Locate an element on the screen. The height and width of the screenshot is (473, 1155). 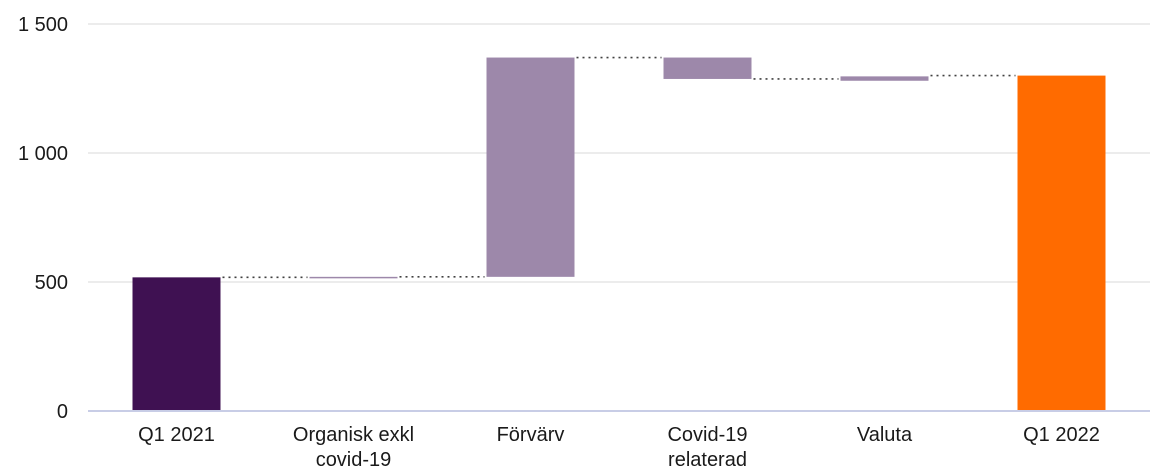
y-tick-label: 0 is located at coordinates (62, 412).